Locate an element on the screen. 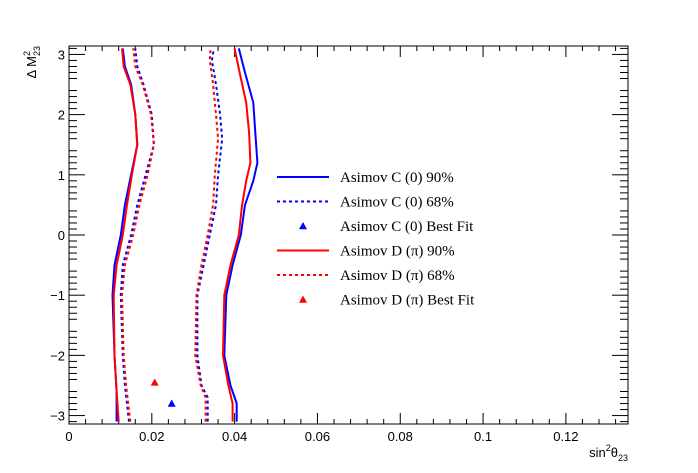 The width and height of the screenshot is (698, 473). y-tick-label: 0 is located at coordinates (61, 235).